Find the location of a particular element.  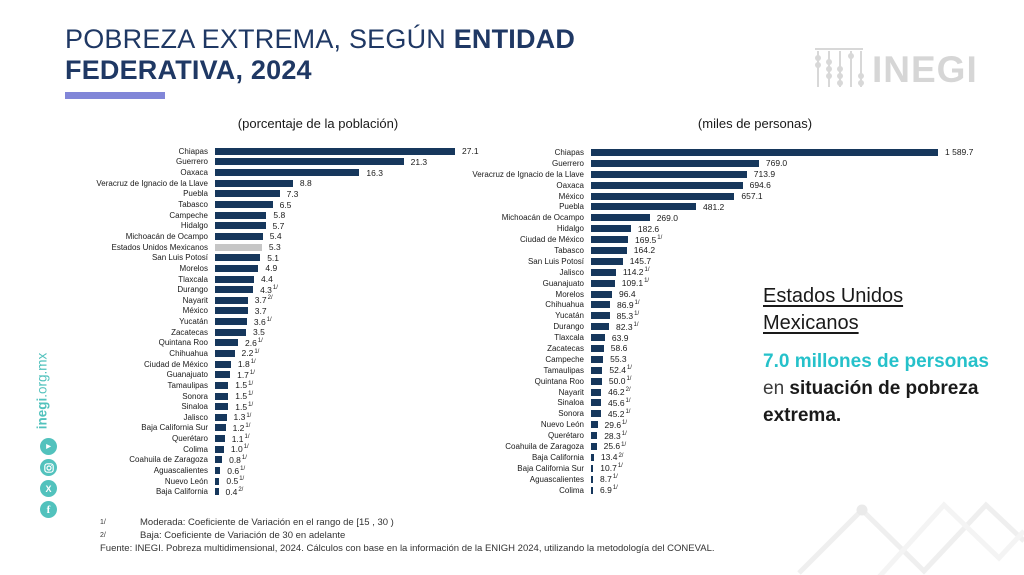

value-label: 2.21/ is located at coordinates (250, 353).